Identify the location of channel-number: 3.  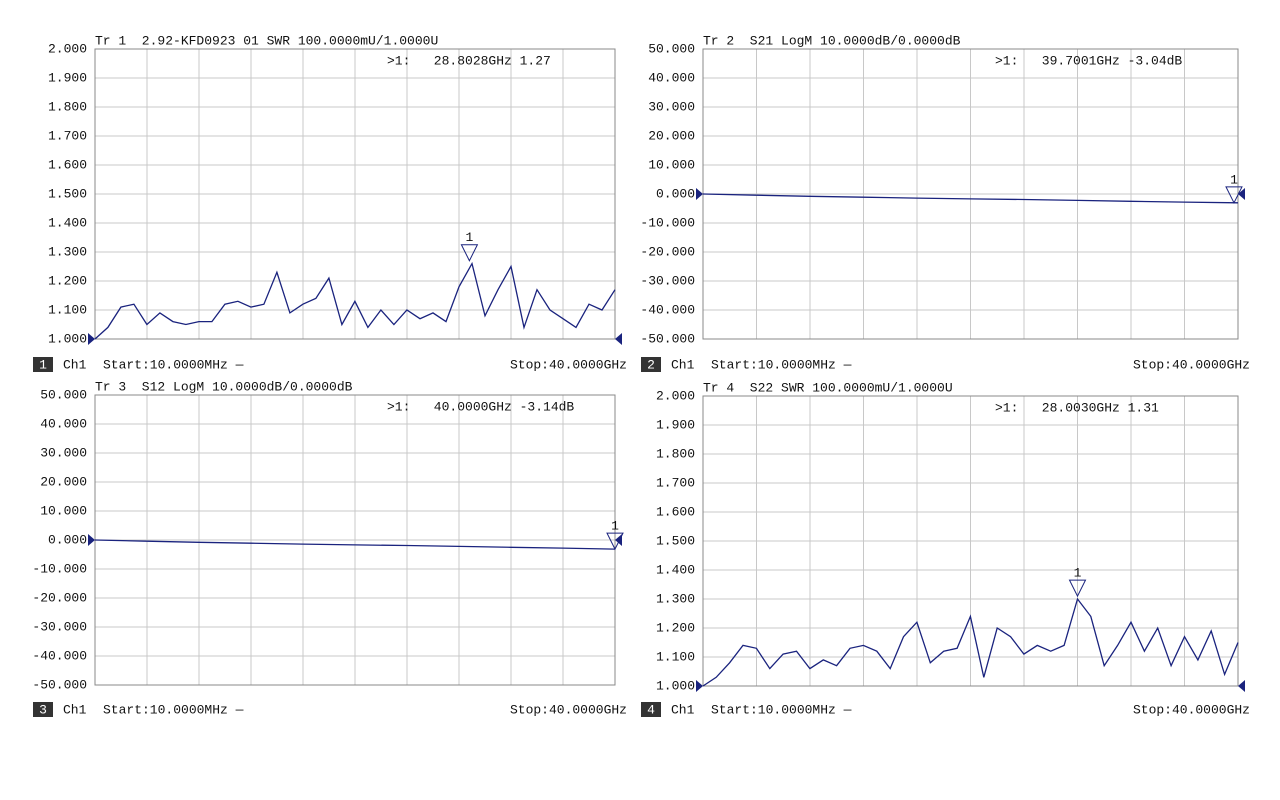
(43, 709).